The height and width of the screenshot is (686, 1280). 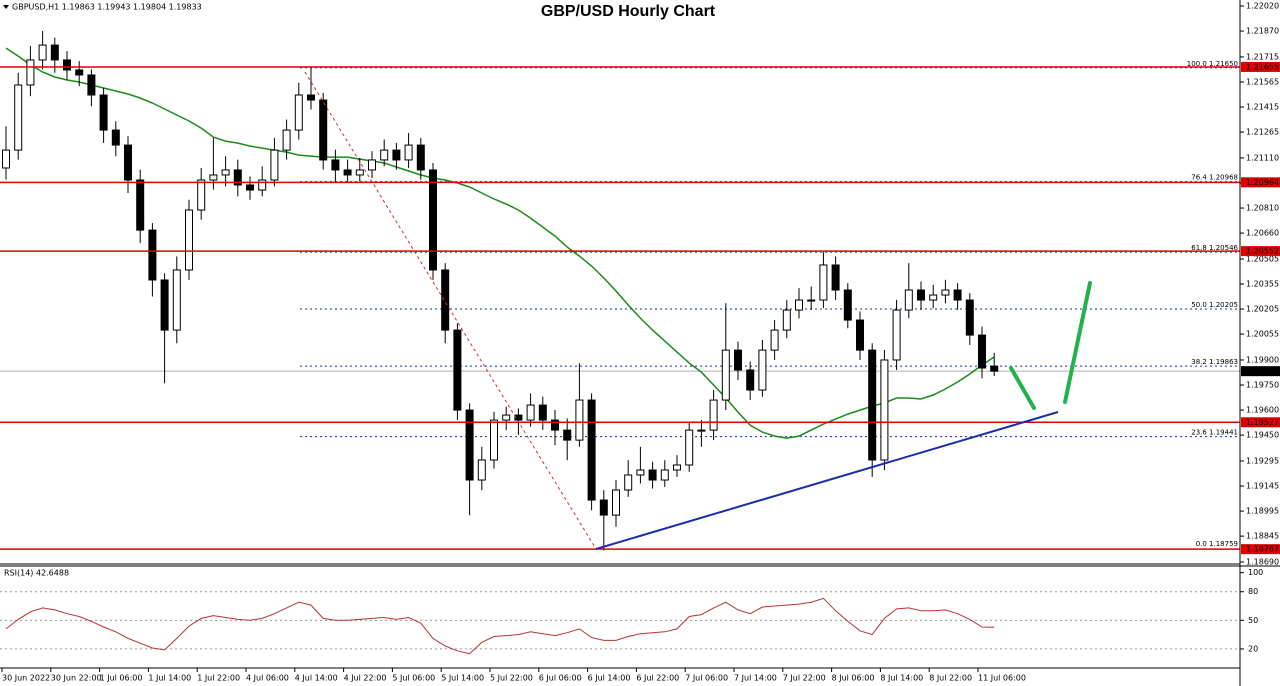 What do you see at coordinates (36, 573) in the screenshot?
I see `rsi-label: RSI(14) 42.6488` at bounding box center [36, 573].